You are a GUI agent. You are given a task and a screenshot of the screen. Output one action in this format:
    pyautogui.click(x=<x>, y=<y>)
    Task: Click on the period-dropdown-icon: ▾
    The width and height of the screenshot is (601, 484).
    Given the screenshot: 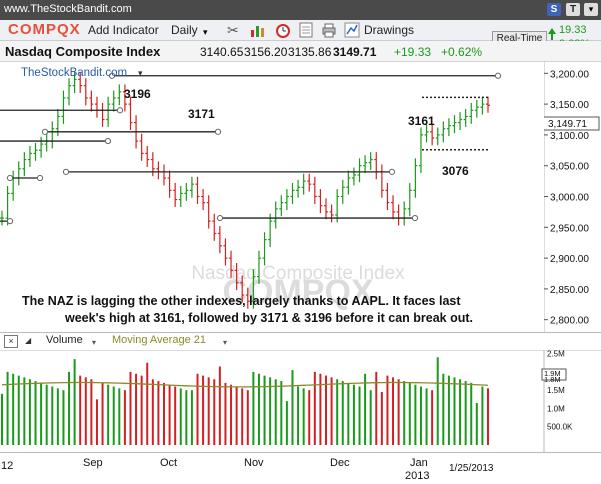 What is the action you would take?
    pyautogui.click(x=205, y=32)
    